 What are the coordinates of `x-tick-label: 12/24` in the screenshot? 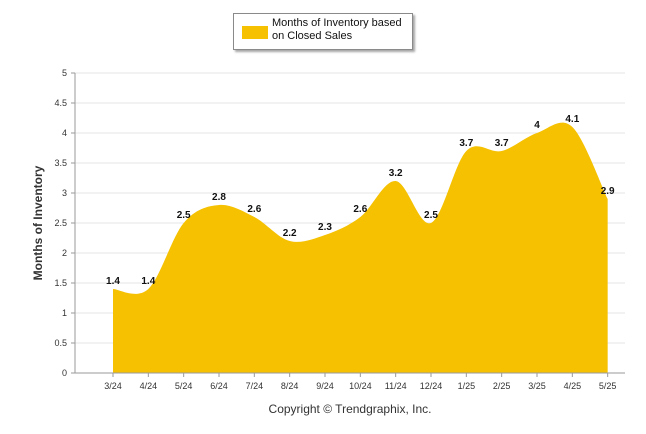 It's located at (431, 386).